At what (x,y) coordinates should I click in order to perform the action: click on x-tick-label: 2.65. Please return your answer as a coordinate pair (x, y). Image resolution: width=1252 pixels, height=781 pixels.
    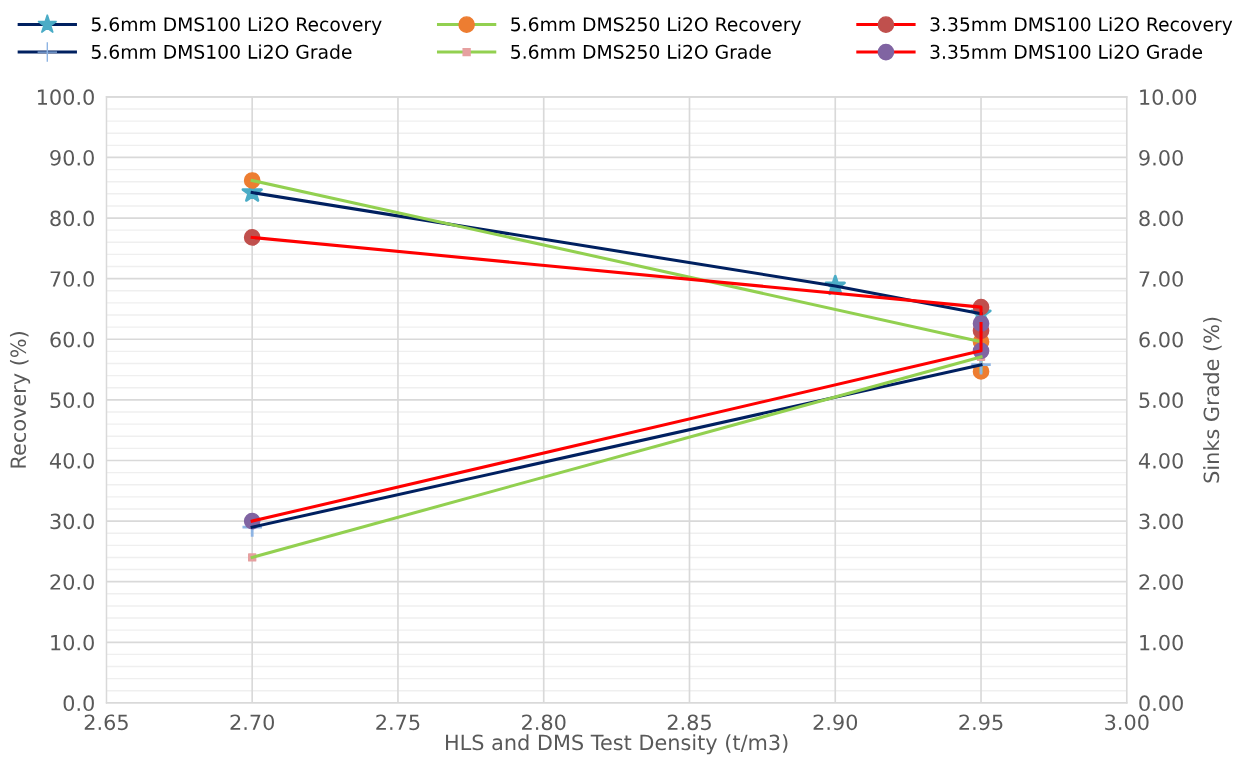
    Looking at the image, I should click on (106, 722).